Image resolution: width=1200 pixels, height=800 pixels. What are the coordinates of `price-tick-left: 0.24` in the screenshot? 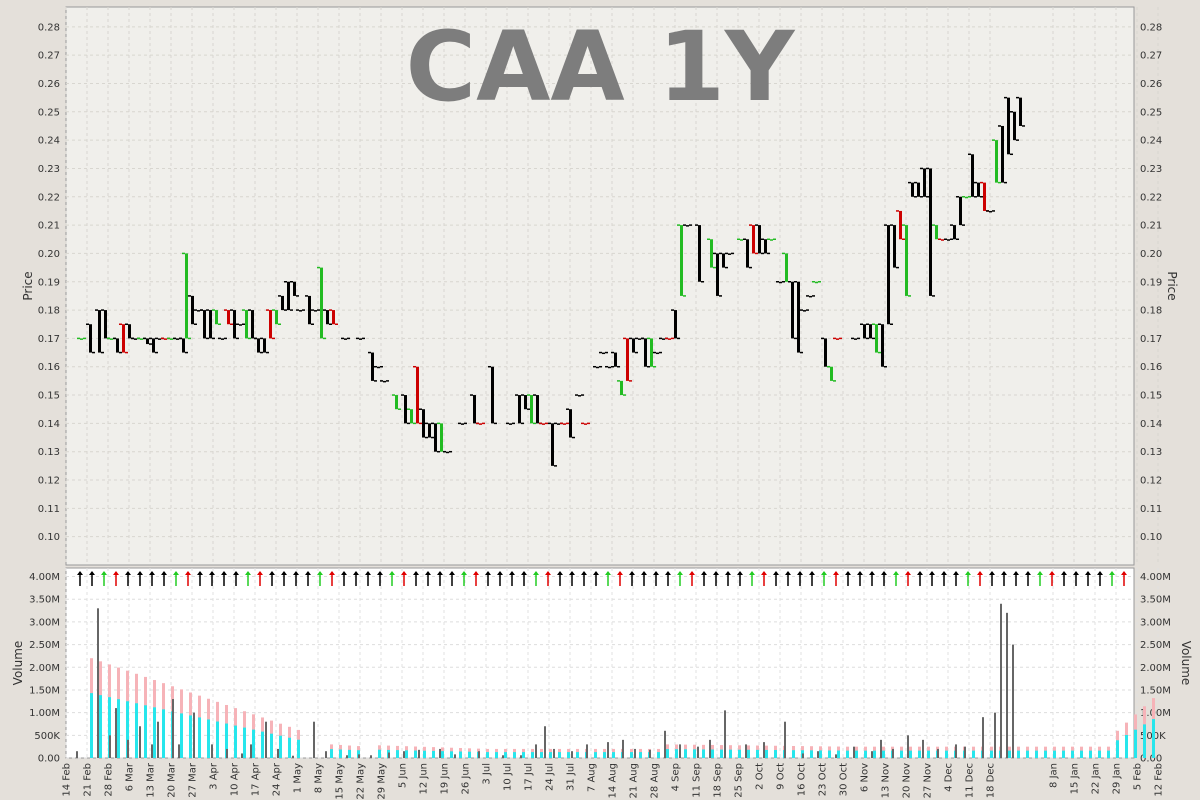 It's located at (49, 141).